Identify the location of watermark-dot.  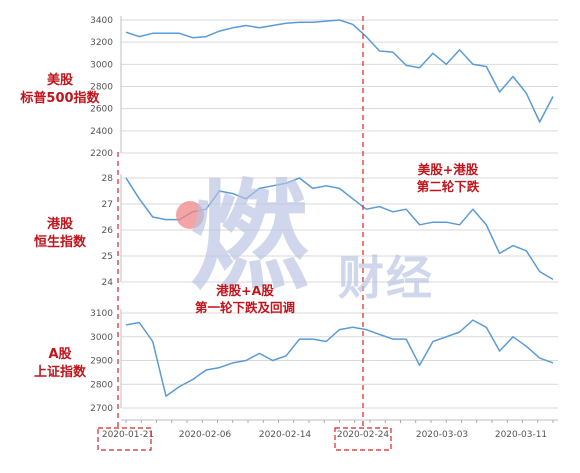
(190, 215).